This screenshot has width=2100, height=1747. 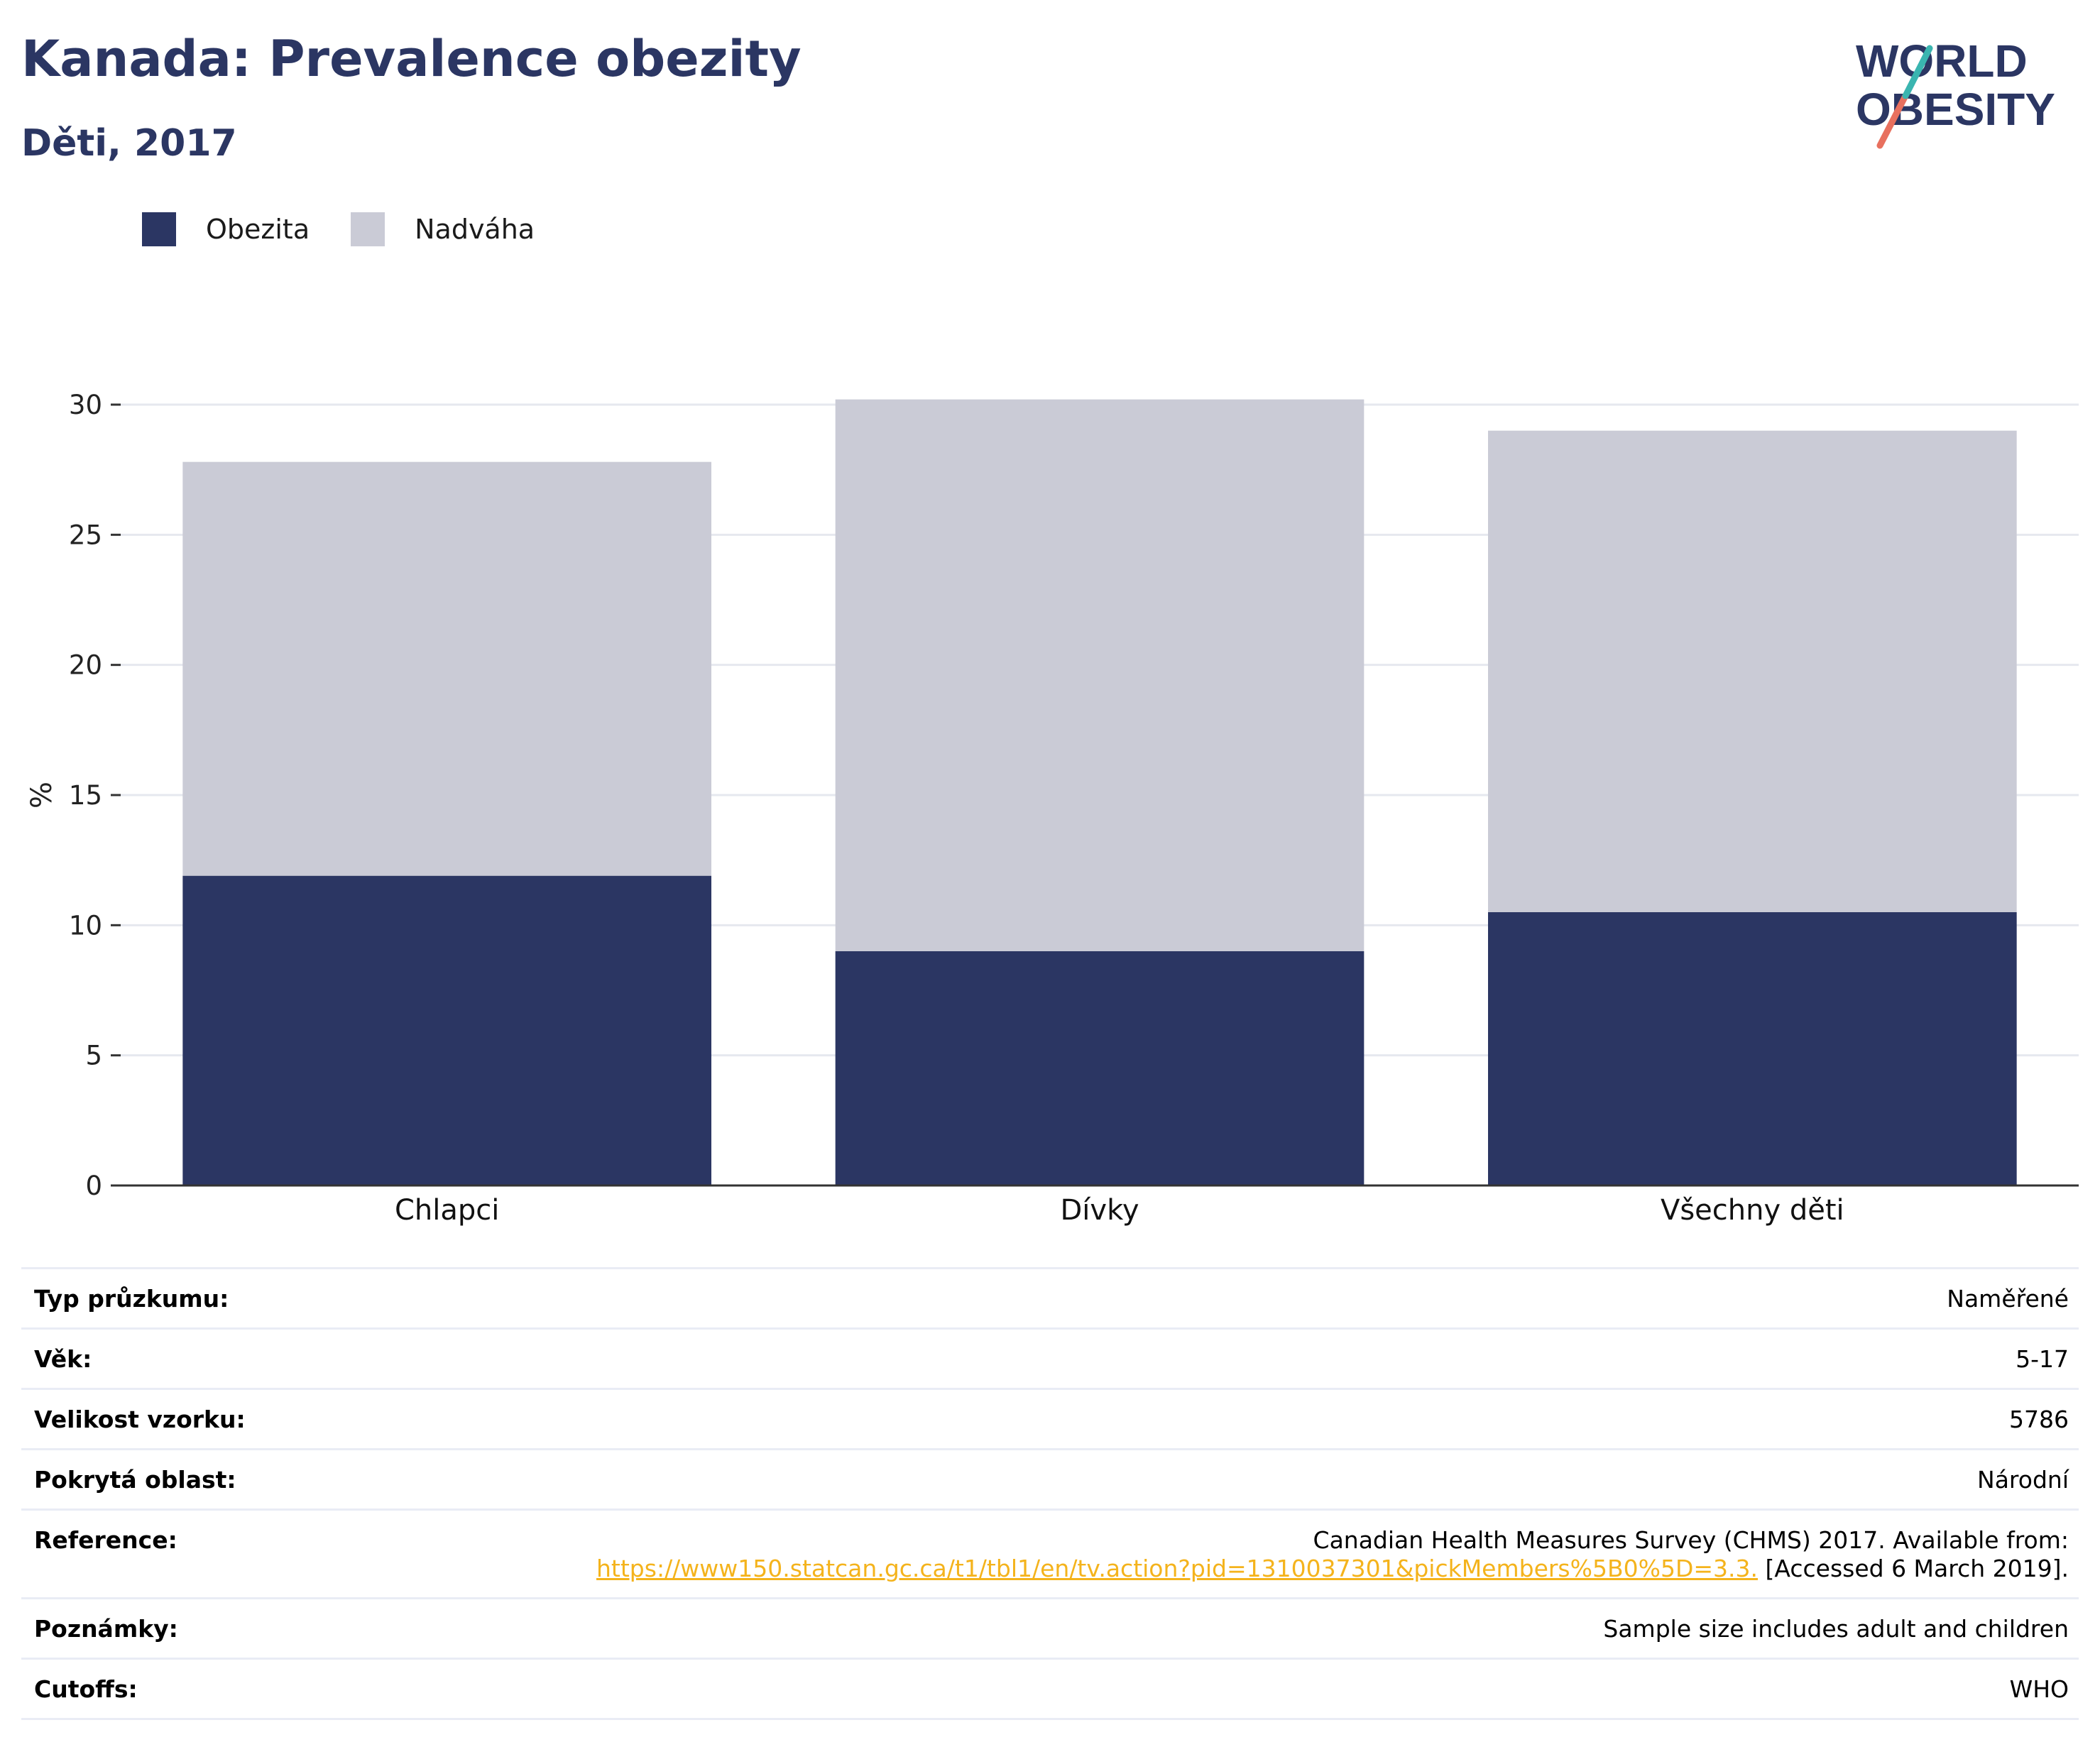 What do you see at coordinates (1100, 1210) in the screenshot?
I see `x-tick-label: Dívky` at bounding box center [1100, 1210].